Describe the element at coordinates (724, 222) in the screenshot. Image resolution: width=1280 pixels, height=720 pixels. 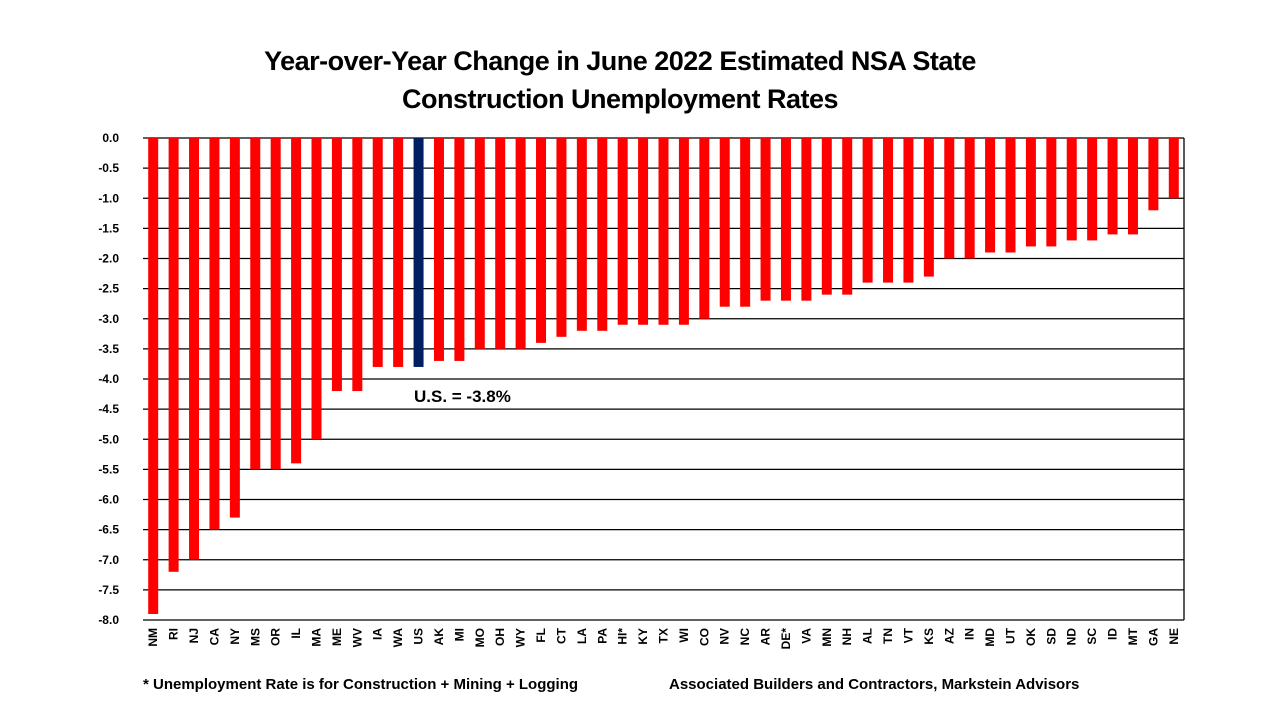
I see `bar-nv` at that location.